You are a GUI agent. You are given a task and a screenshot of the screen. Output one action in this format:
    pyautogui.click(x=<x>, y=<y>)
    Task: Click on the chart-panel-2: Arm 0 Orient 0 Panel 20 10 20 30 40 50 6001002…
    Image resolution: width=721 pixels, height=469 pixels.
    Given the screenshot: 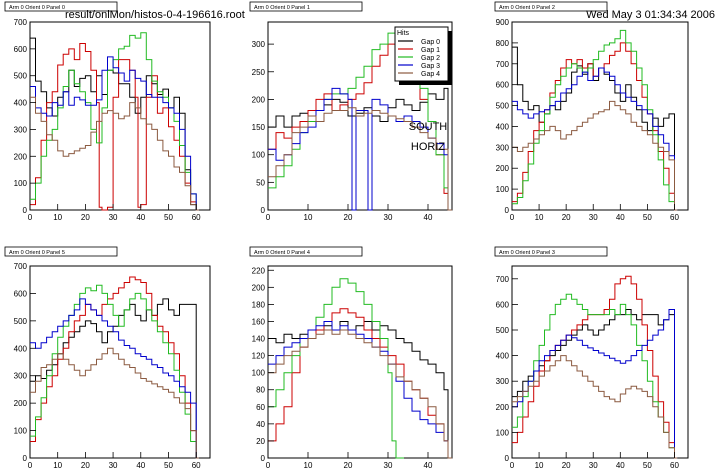 What is the action you would take?
    pyautogui.click(x=591, y=111)
    